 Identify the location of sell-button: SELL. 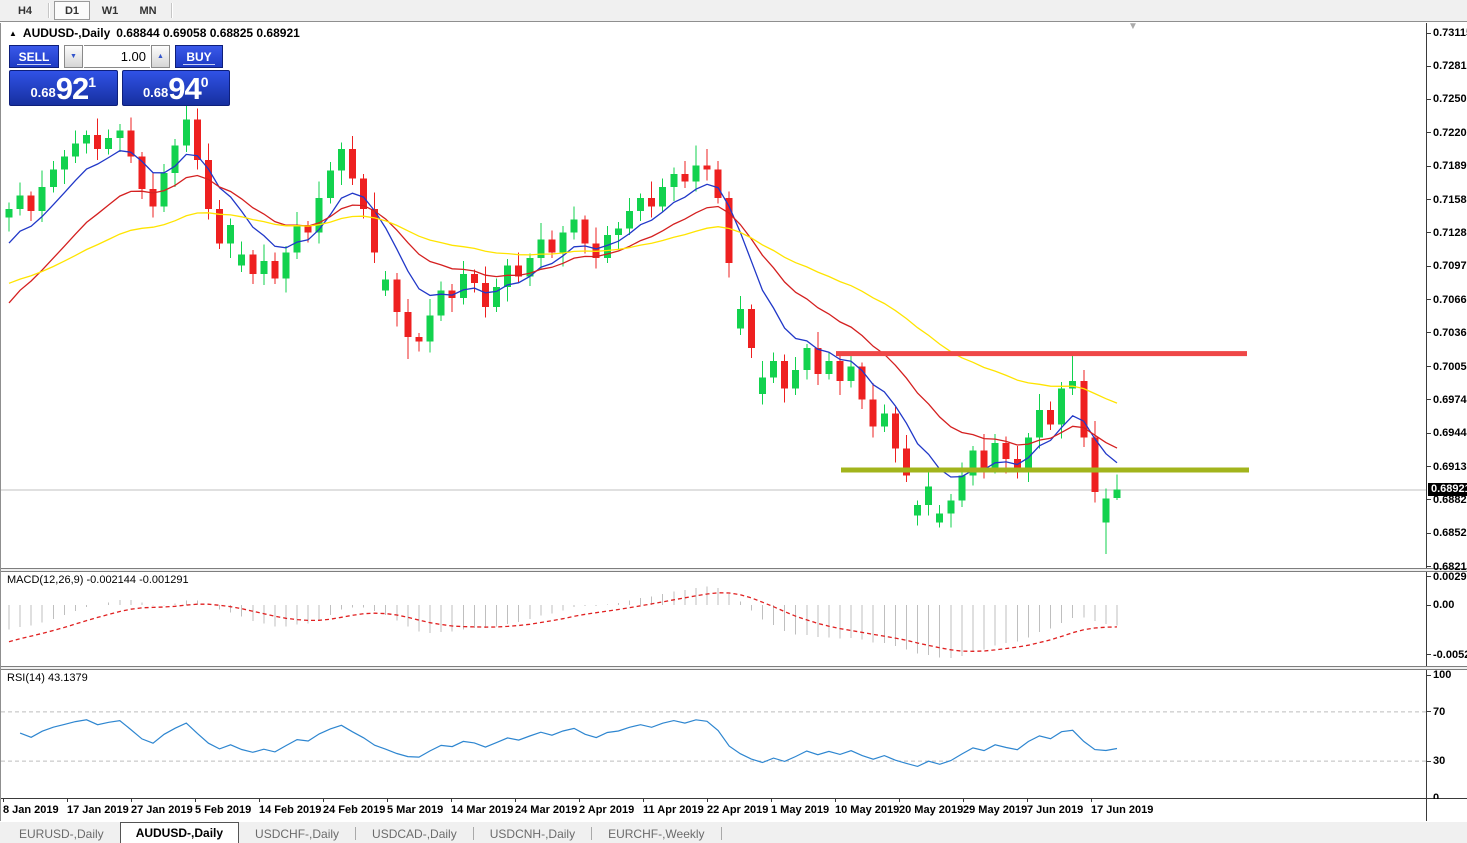
(34, 56).